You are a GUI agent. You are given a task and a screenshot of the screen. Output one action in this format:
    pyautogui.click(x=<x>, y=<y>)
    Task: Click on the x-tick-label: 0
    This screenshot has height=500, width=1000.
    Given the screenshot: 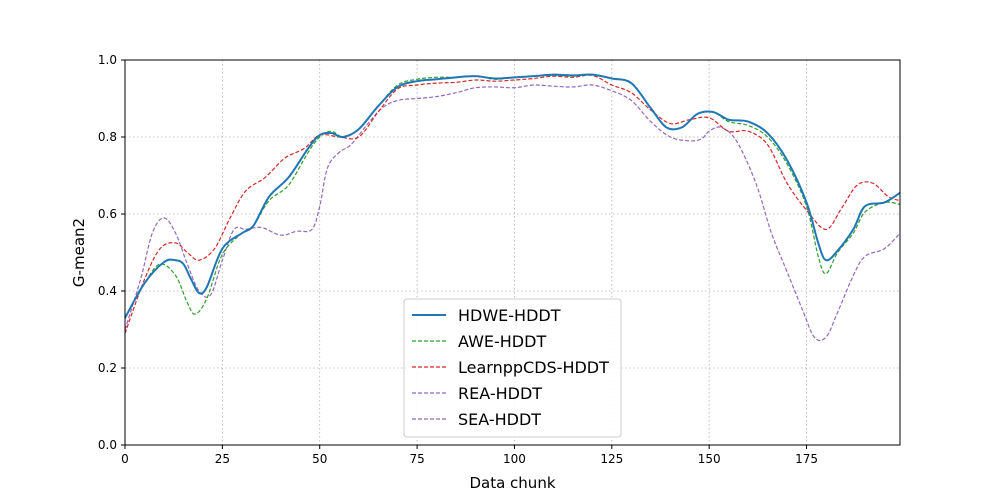 What is the action you would take?
    pyautogui.click(x=125, y=459)
    